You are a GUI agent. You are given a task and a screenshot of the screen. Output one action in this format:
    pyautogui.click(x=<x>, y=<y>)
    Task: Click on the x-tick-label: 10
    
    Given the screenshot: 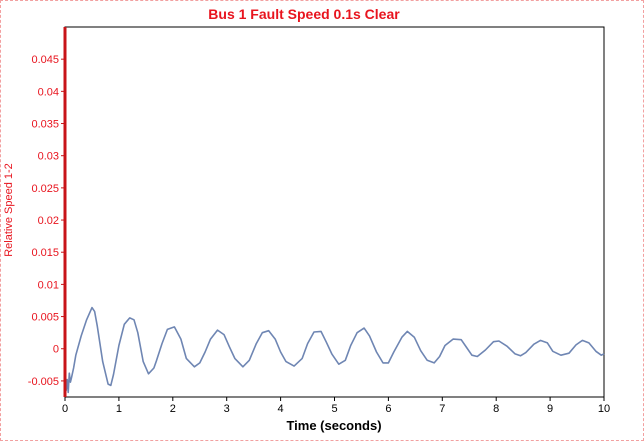 What is the action you would take?
    pyautogui.click(x=604, y=409)
    